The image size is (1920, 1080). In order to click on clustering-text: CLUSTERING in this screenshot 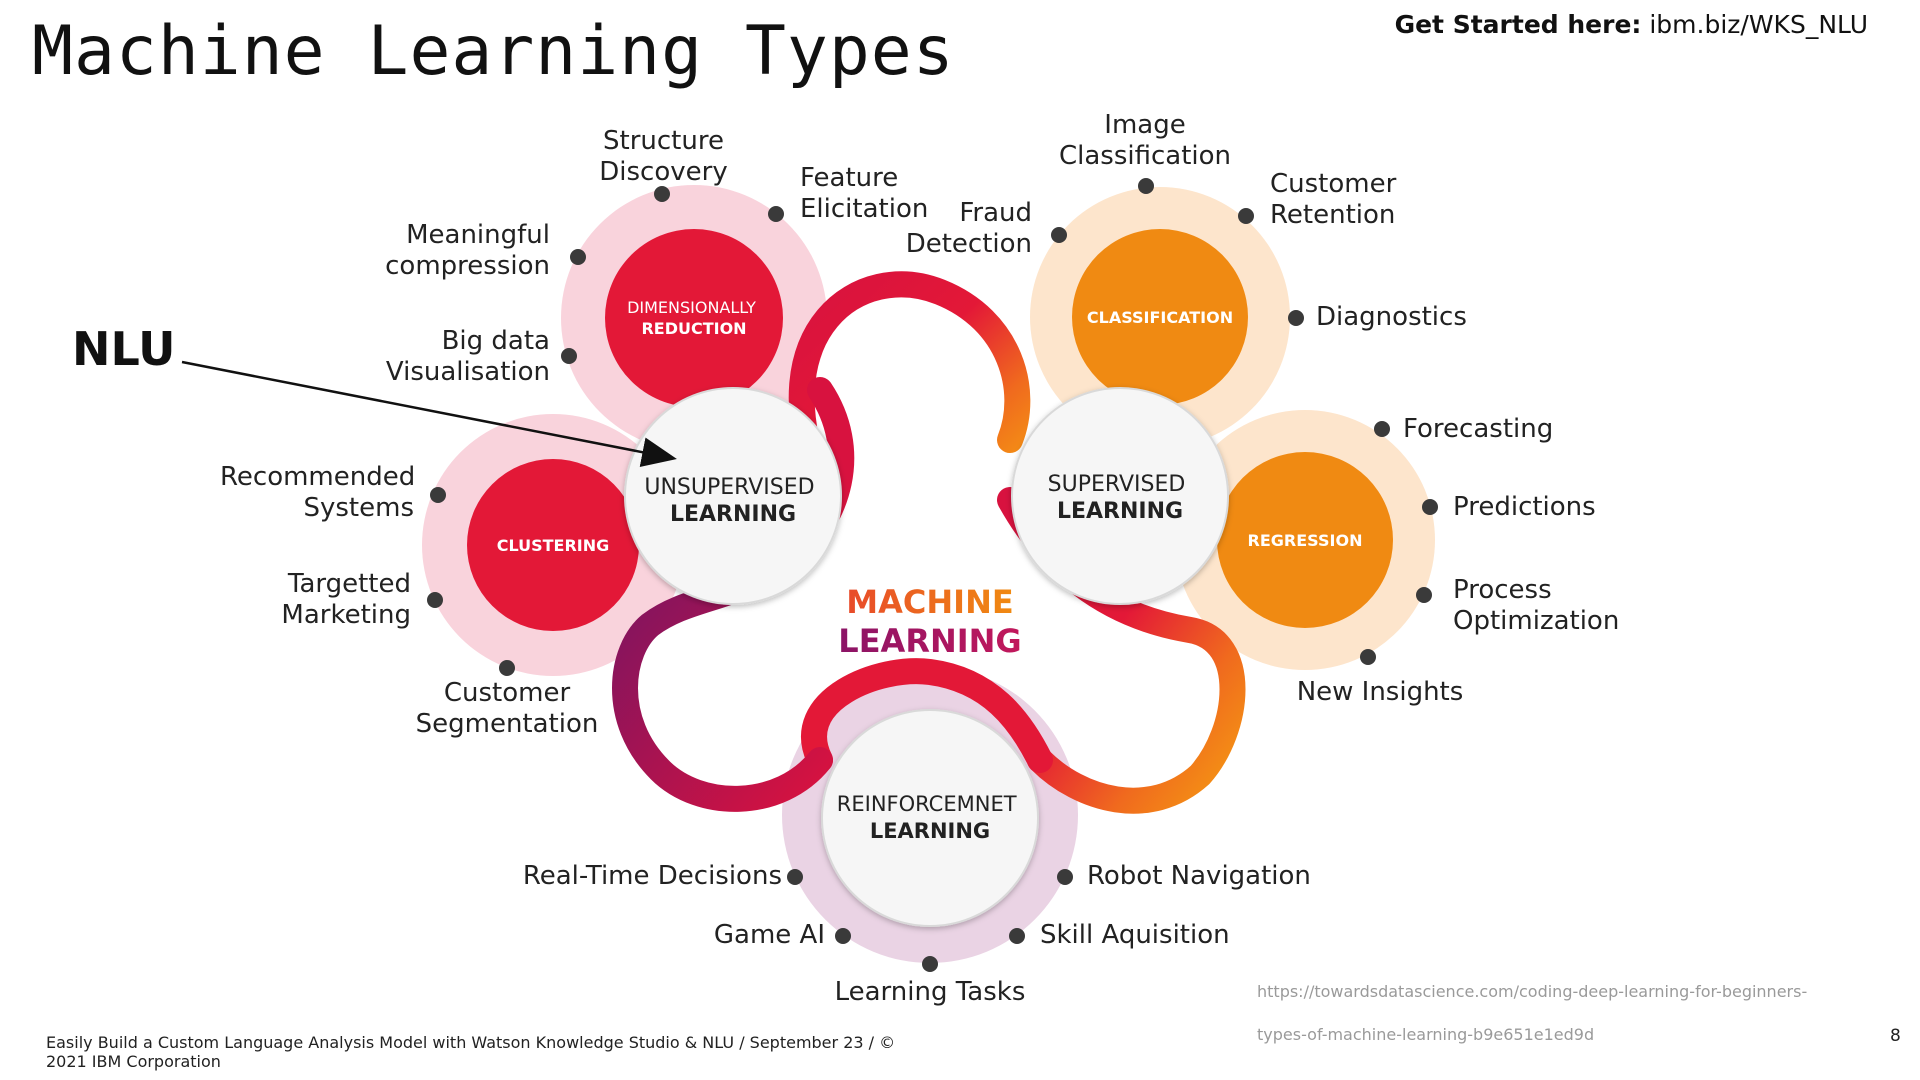, I will do `click(553, 545)`.